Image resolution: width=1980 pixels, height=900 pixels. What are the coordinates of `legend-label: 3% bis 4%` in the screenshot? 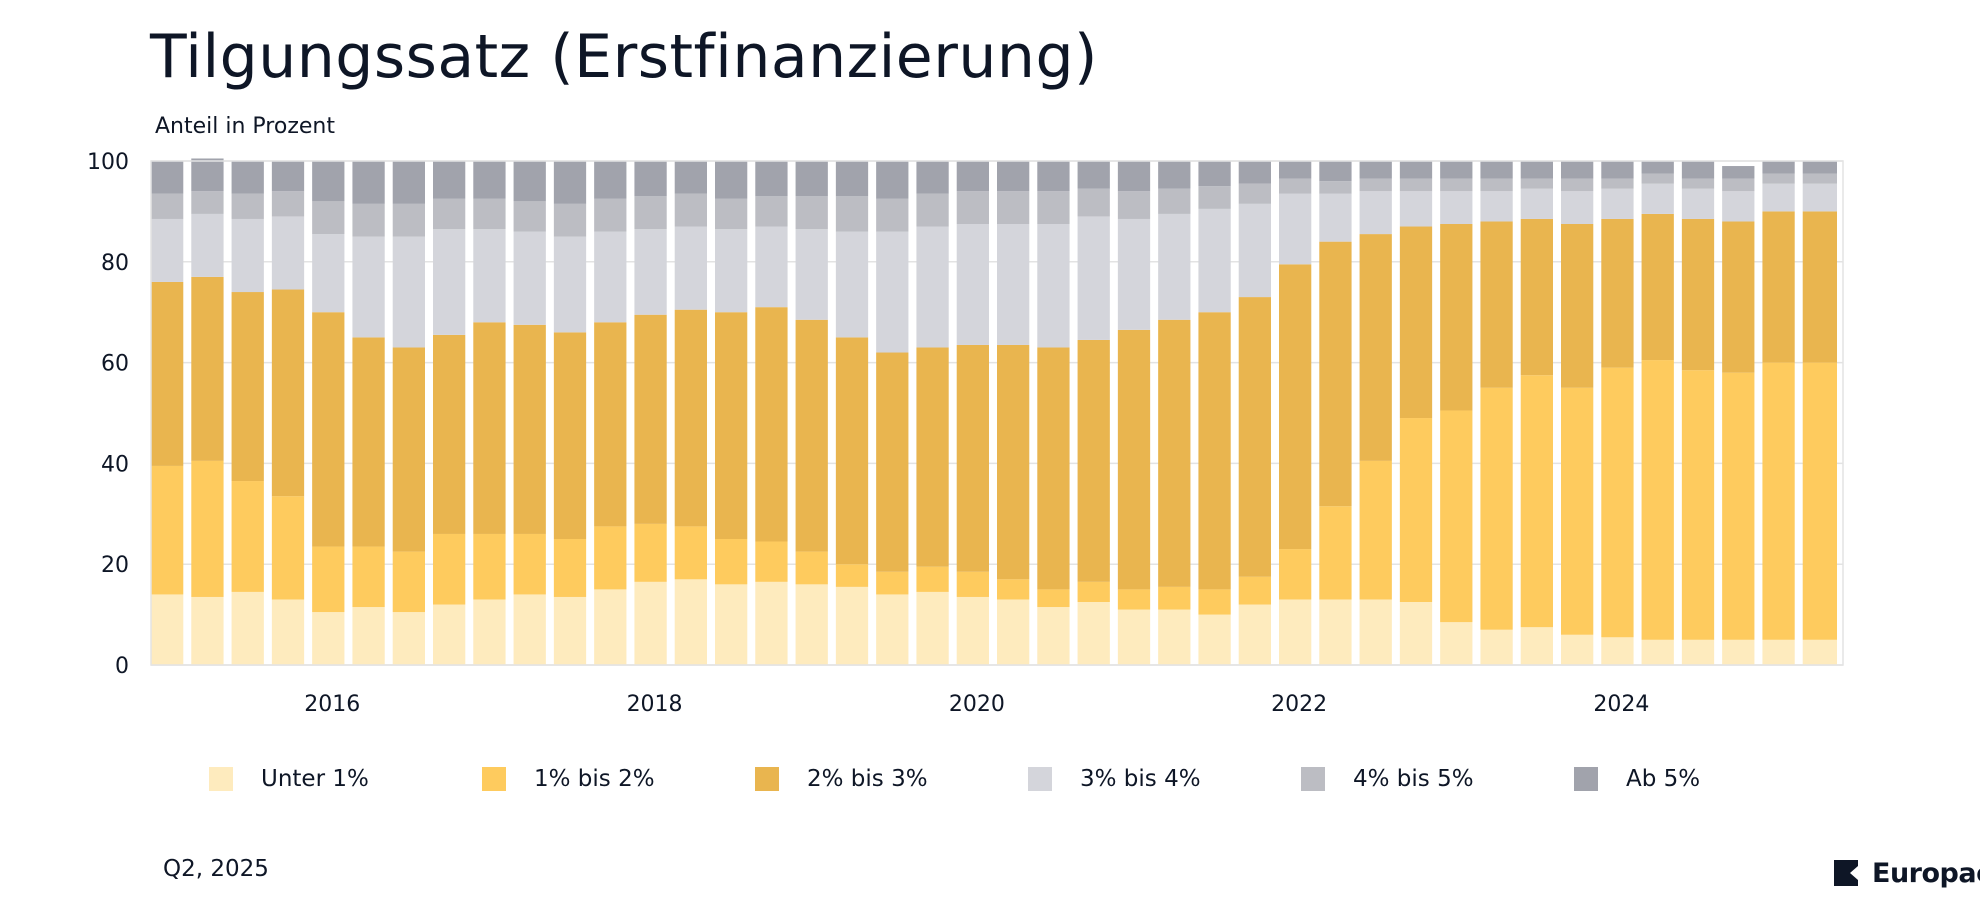 It's located at (1140, 779).